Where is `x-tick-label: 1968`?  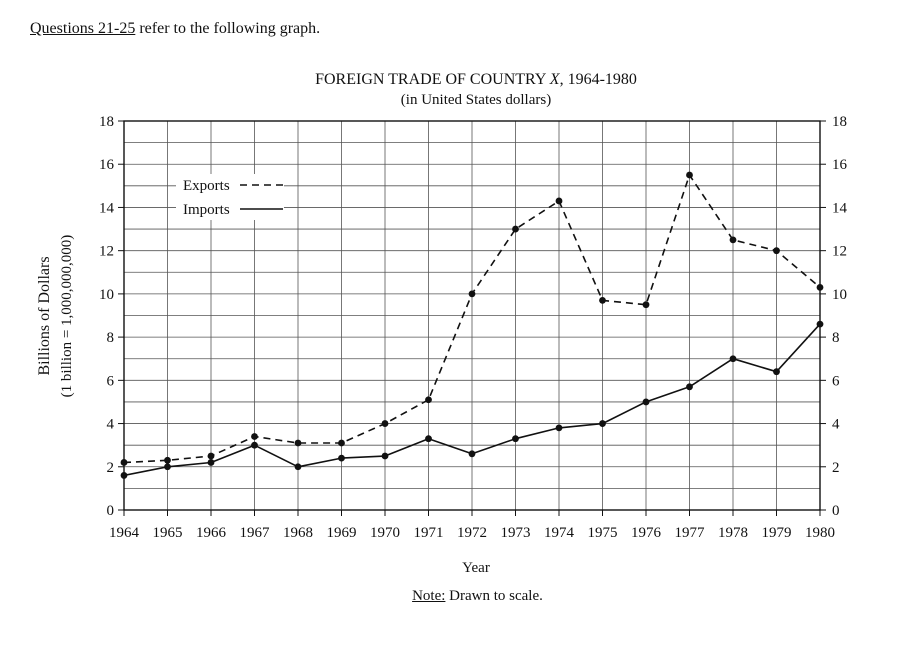 x-tick-label: 1968 is located at coordinates (298, 533).